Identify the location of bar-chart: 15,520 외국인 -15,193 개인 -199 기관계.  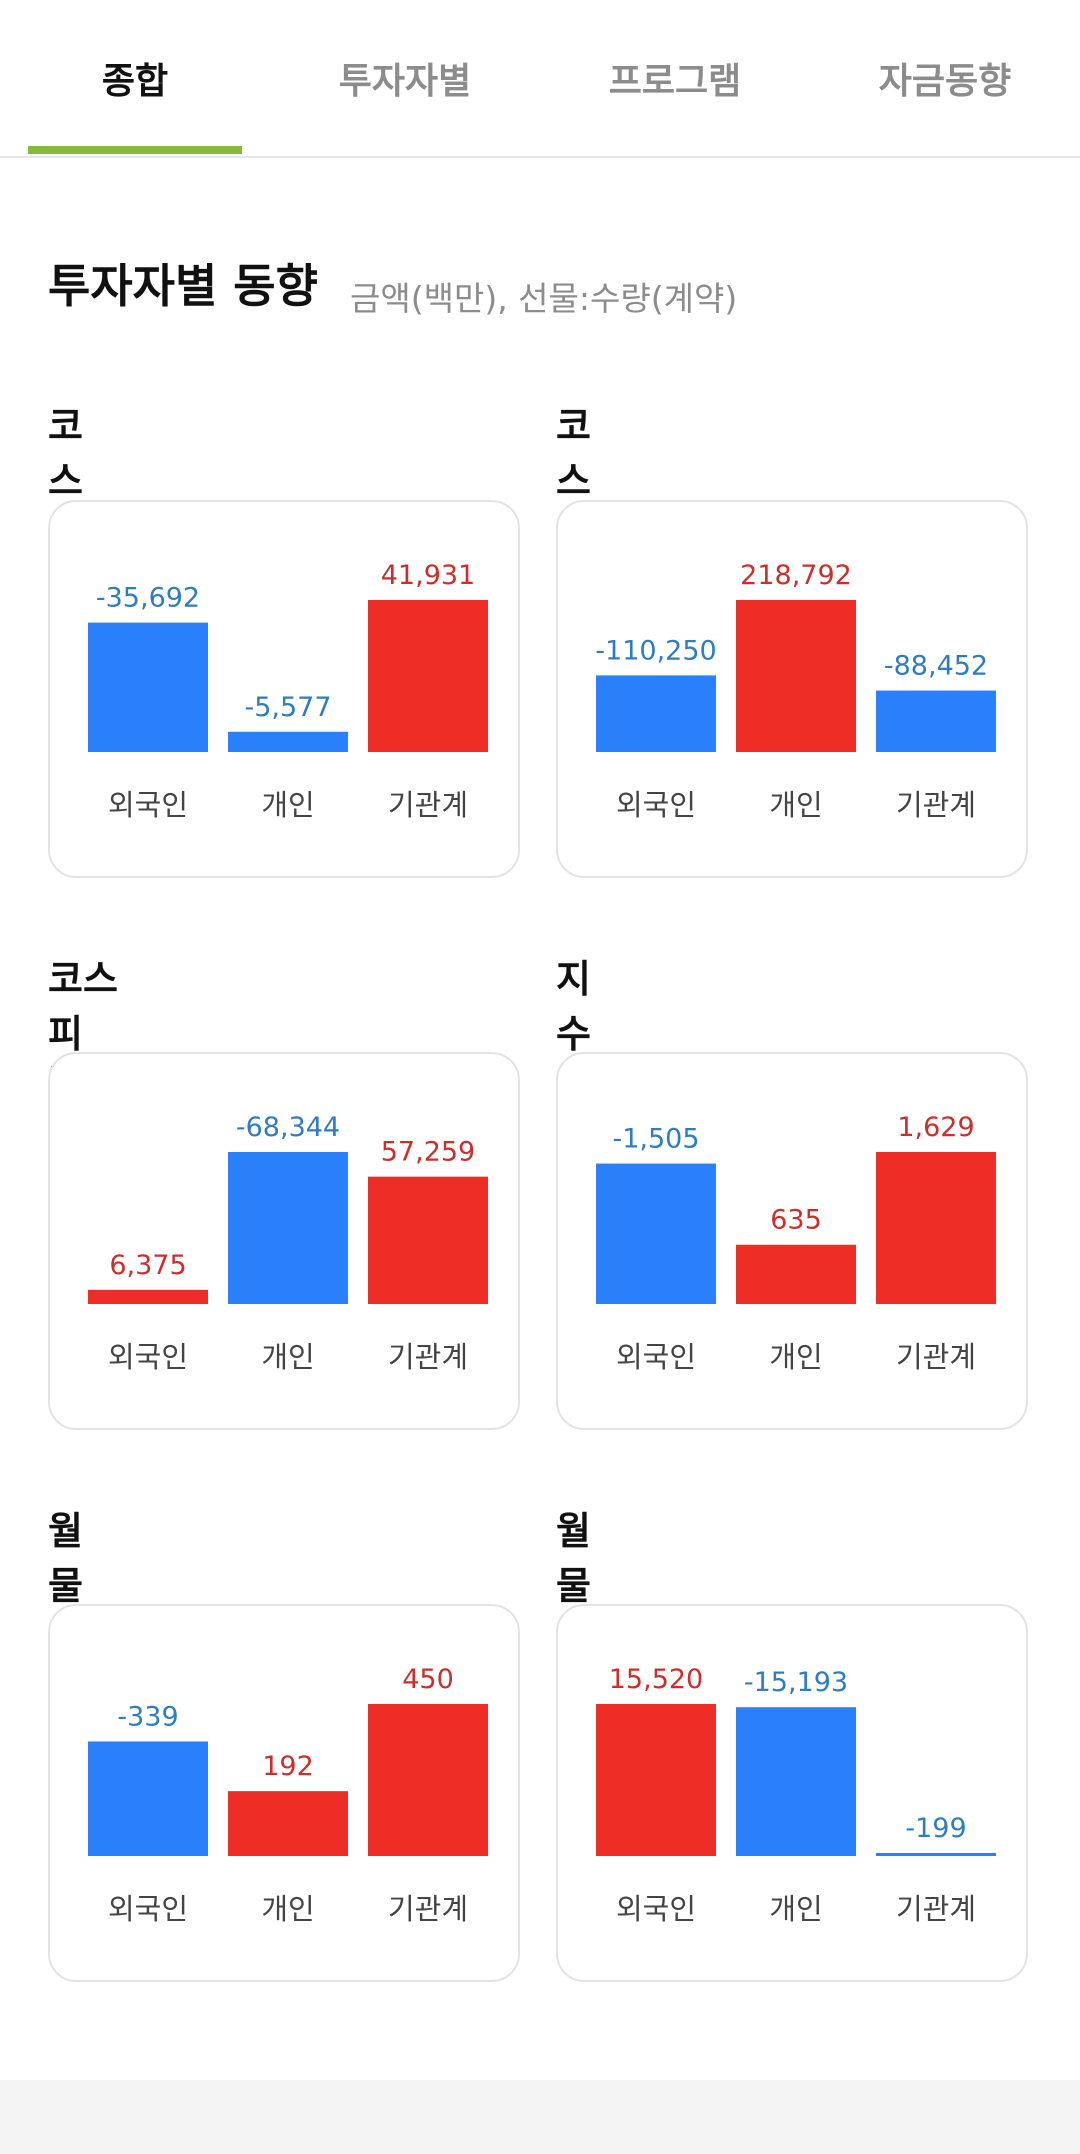
(796, 1795).